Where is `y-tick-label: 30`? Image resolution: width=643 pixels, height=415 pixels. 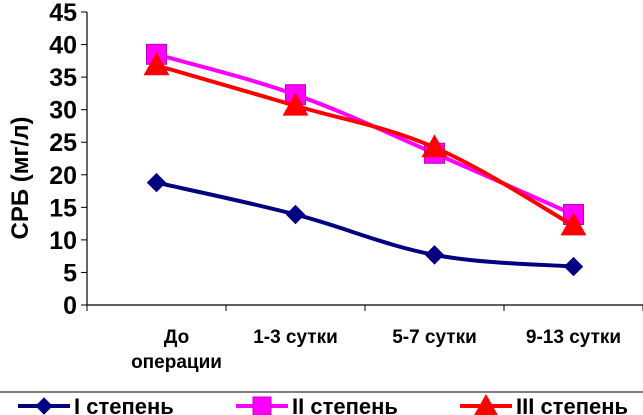 y-tick-label: 30 is located at coordinates (63, 111).